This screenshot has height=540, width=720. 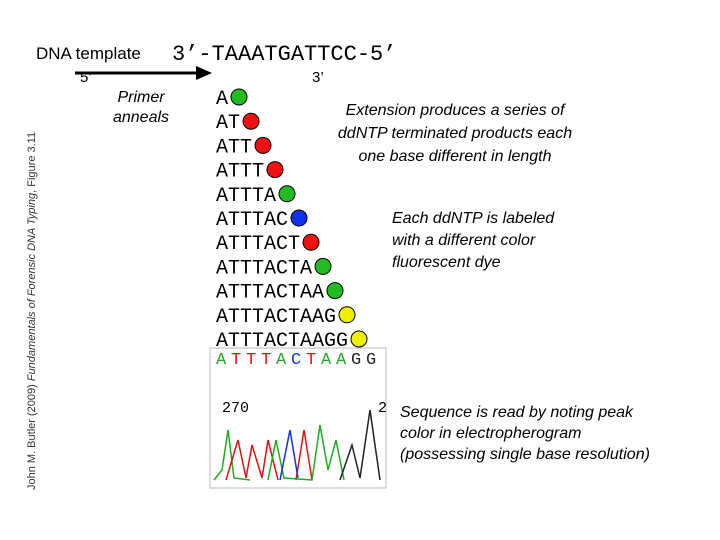 What do you see at coordinates (32, 286) in the screenshot?
I see `credit-book: Fundamentals of Forensic DNA Typing` at bounding box center [32, 286].